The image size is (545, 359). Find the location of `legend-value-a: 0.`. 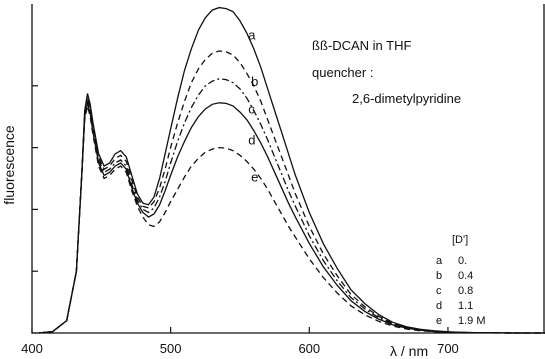

legend-value-a: 0. is located at coordinates (462, 261).